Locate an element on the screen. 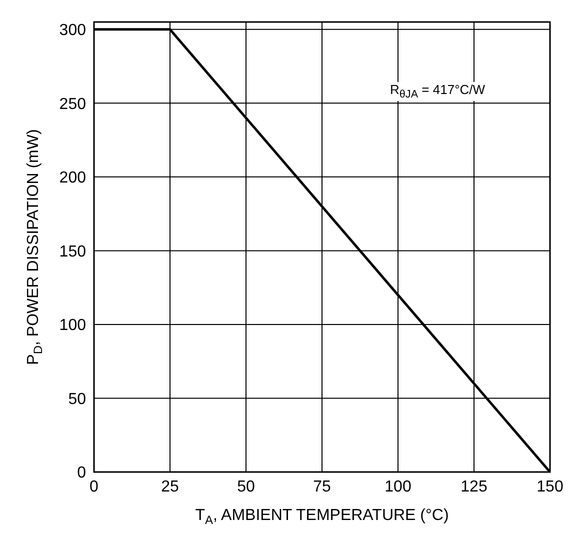 The height and width of the screenshot is (550, 579). y-tick-label: 200 is located at coordinates (72, 178).